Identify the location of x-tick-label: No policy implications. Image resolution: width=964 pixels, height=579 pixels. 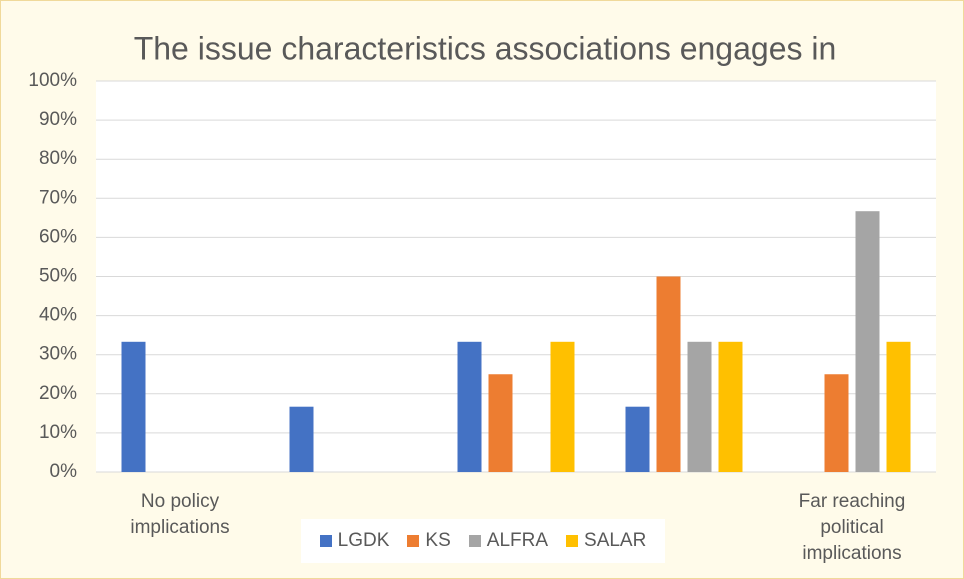
(180, 514).